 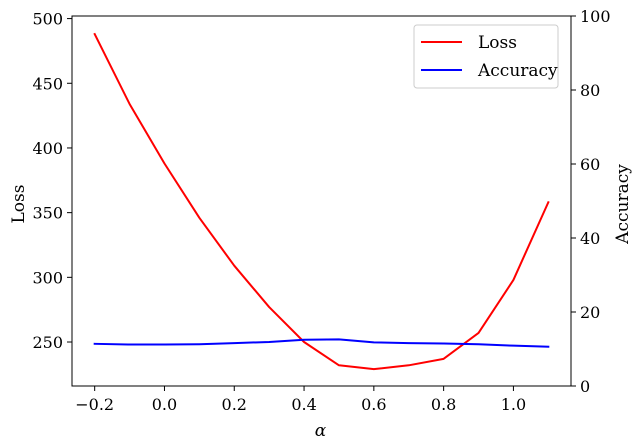 I want to click on left-y-tick-label: 350, so click(x=47, y=213).